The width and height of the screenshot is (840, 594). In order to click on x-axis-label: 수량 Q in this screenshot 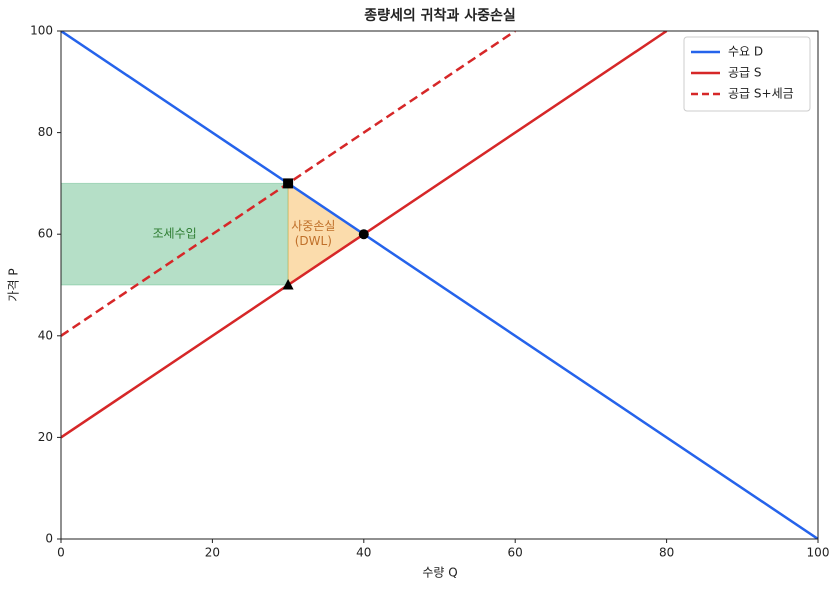, I will do `click(439, 573)`.